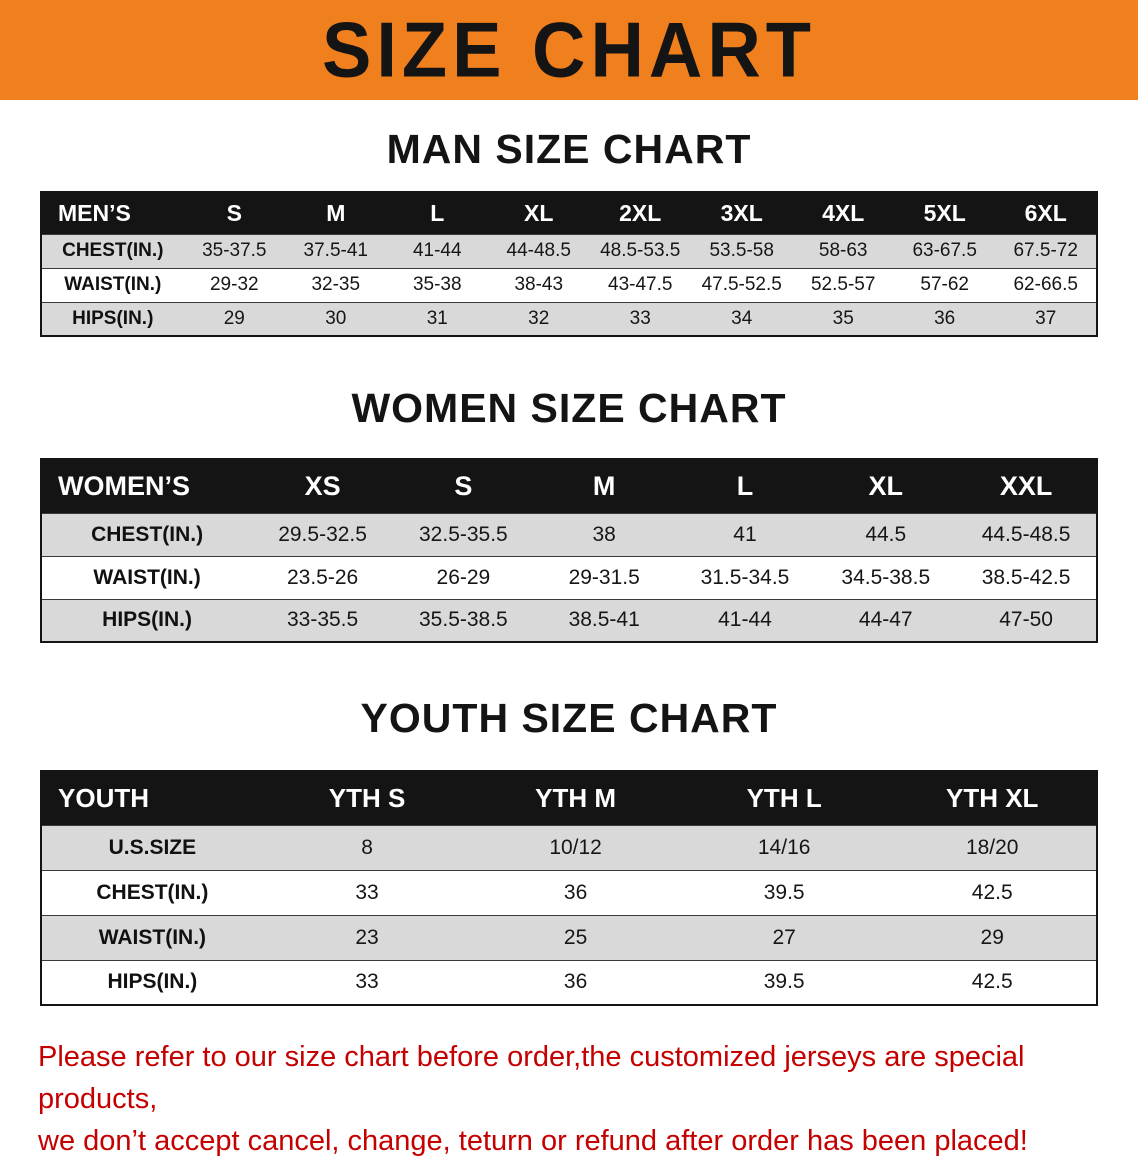 The width and height of the screenshot is (1138, 1162). What do you see at coordinates (992, 847) in the screenshot?
I see `value-cell: 18/20` at bounding box center [992, 847].